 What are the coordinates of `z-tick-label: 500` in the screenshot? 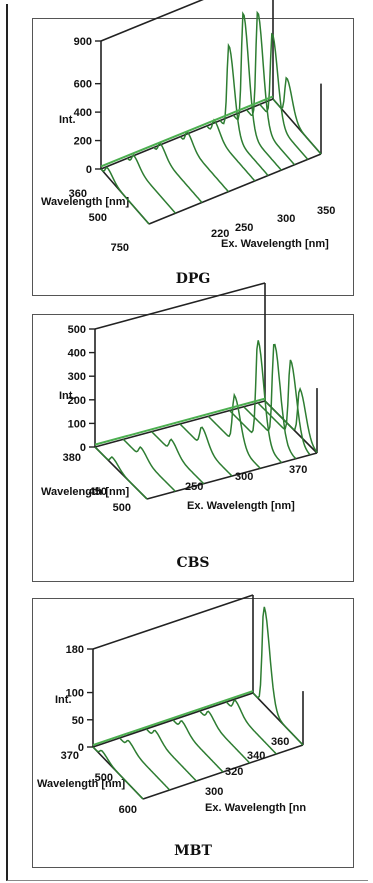 It's located at (77, 330).